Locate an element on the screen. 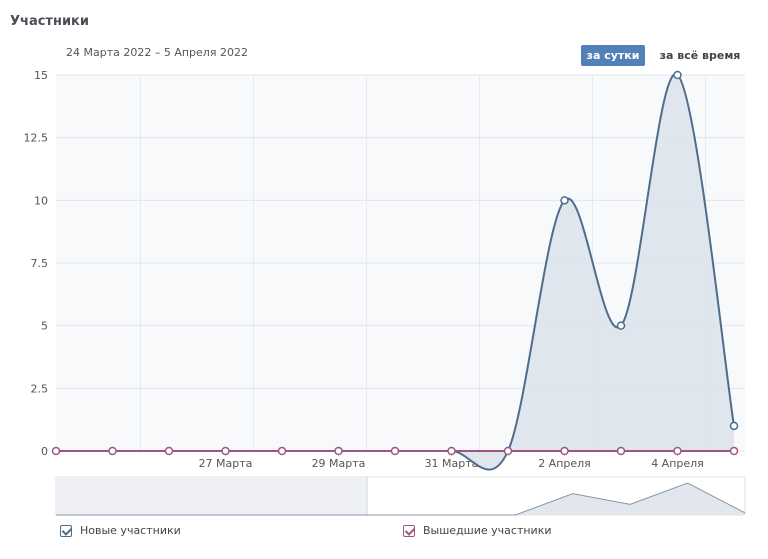 This screenshot has height=559, width=768. x-tick-label: 2 Апреля is located at coordinates (564, 463).